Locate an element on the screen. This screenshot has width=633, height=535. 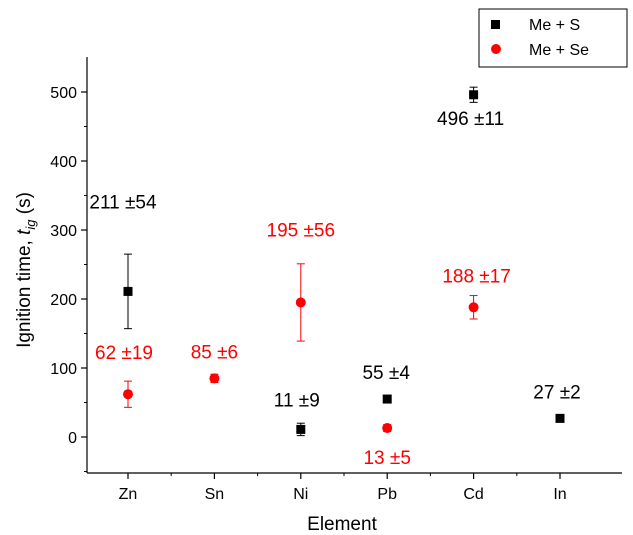
legend-box is located at coordinates (553, 38).